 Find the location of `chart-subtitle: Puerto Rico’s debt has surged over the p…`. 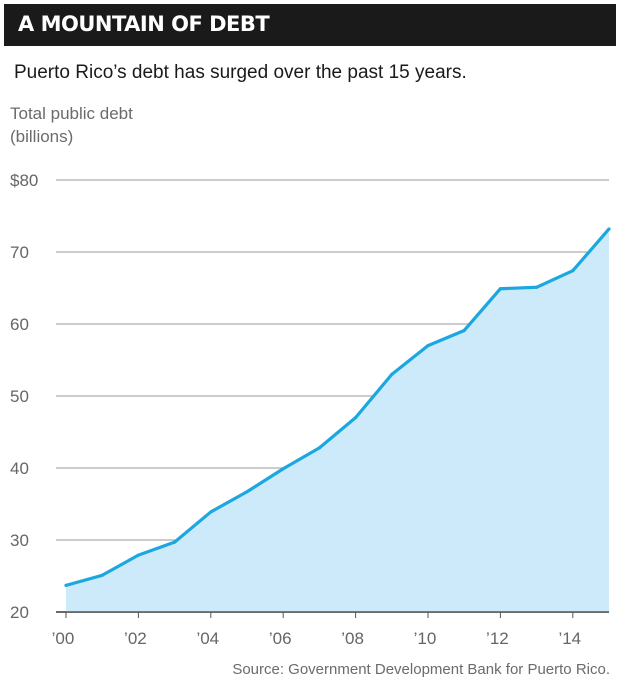

chart-subtitle: Puerto Rico’s debt has surged over the p… is located at coordinates (240, 72).